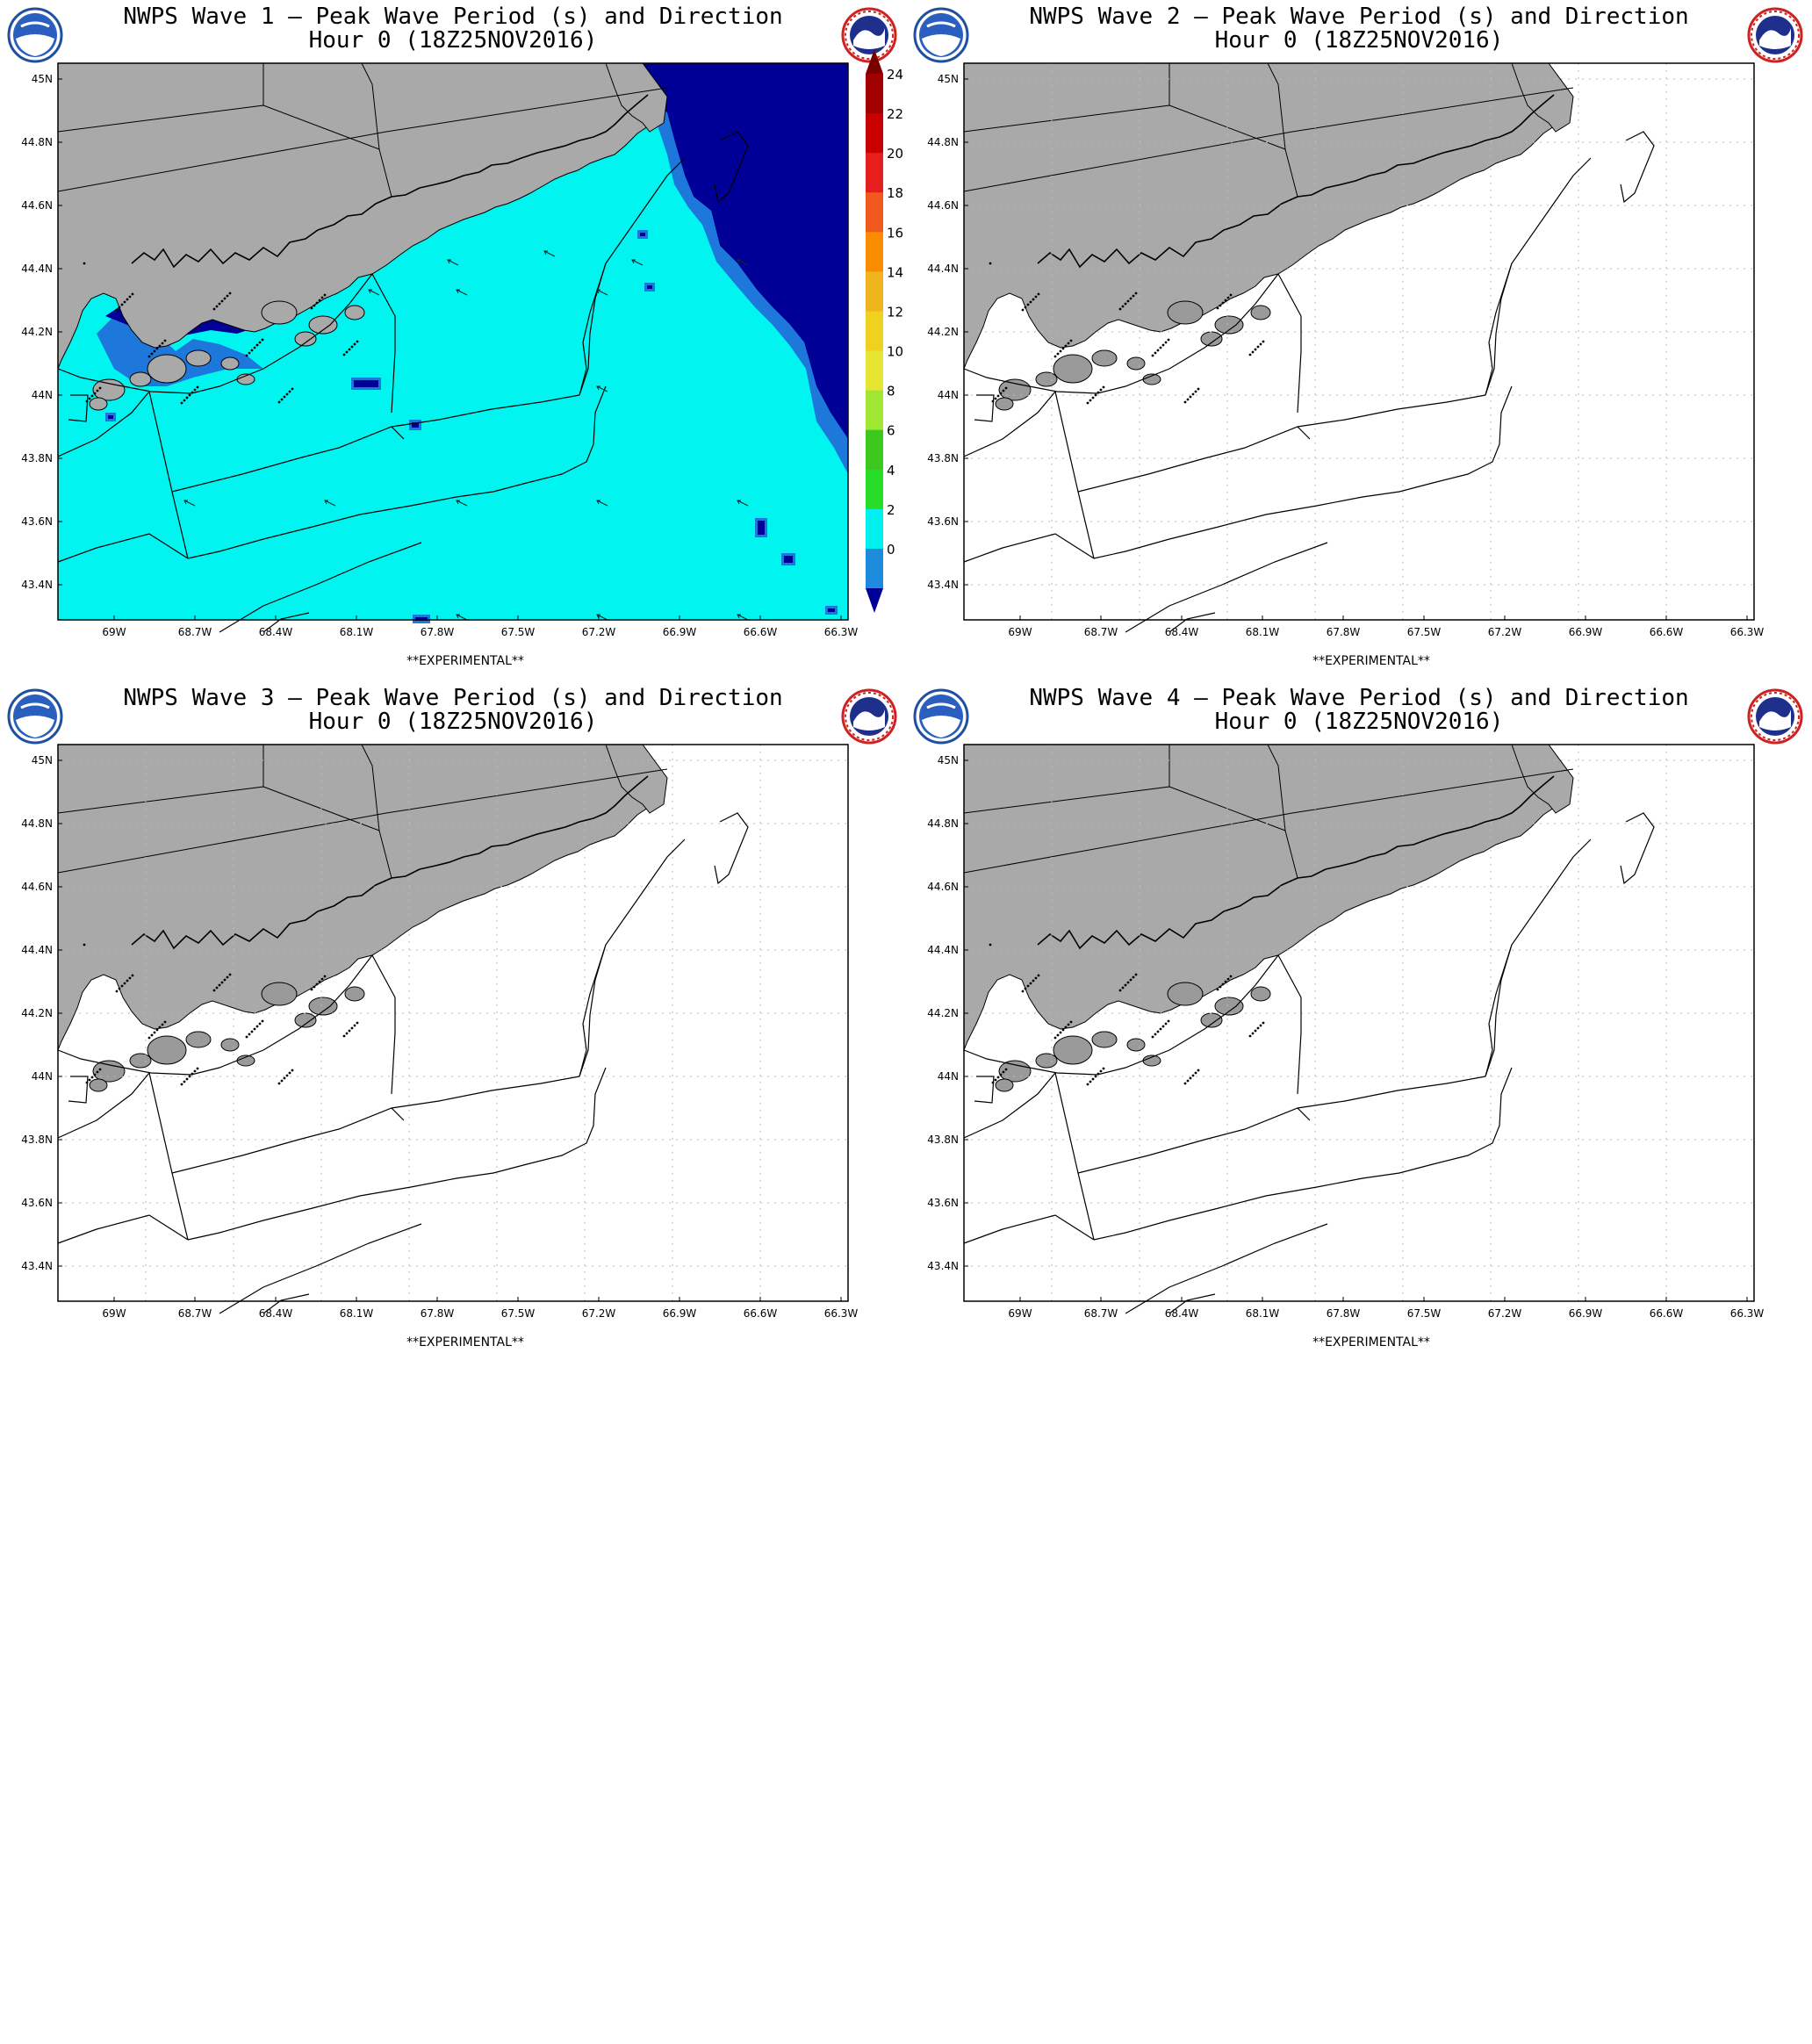  I want to click on lon-tick-label: 66.3W, so click(1747, 1313).